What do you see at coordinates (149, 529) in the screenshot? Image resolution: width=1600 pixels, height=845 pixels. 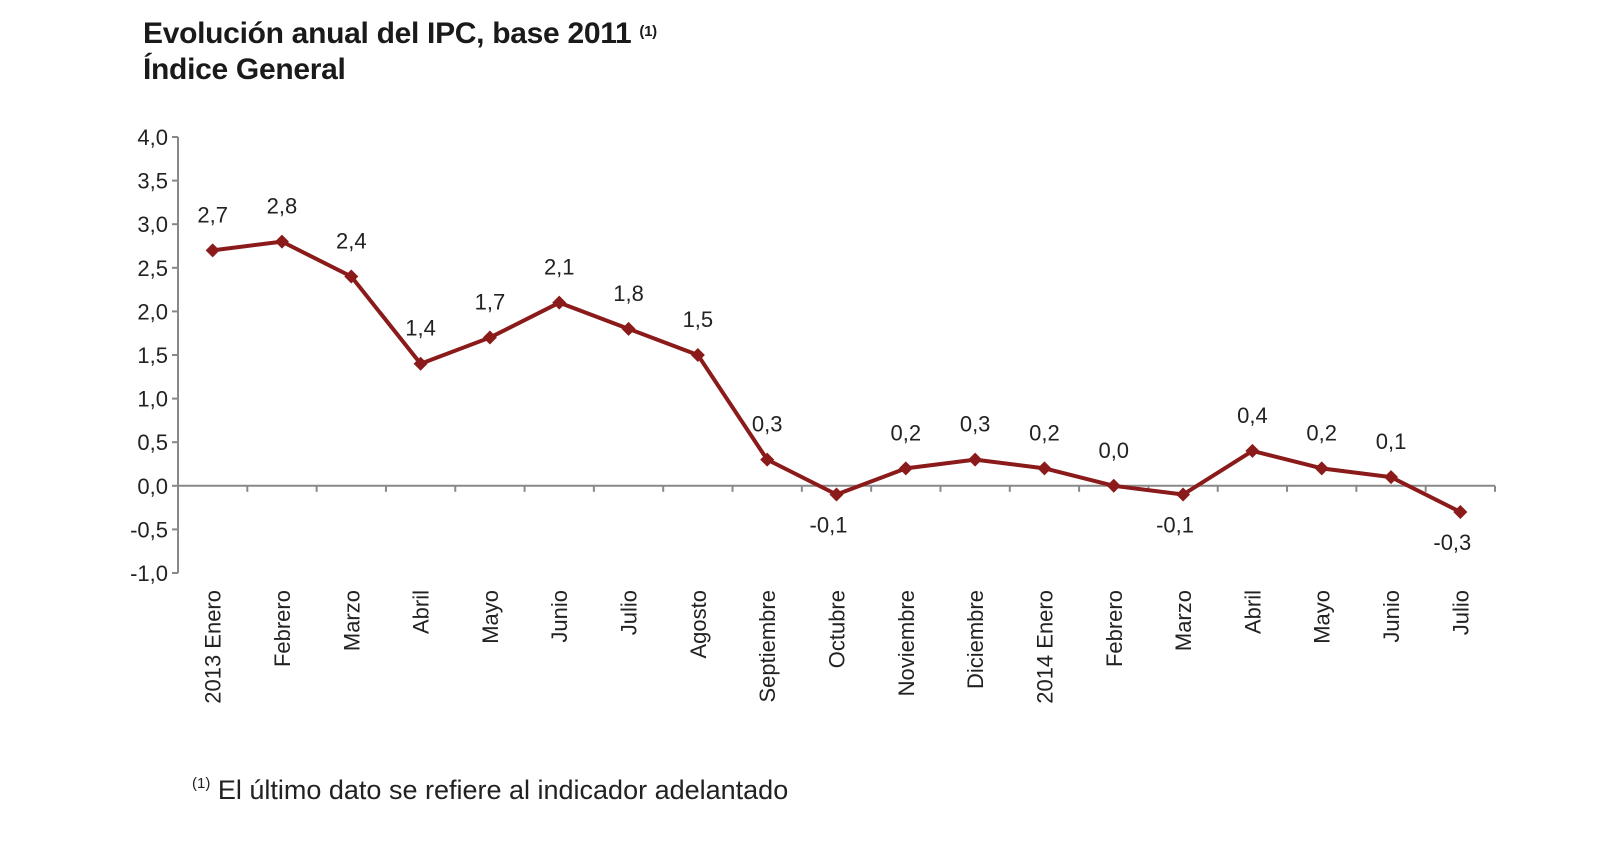 I see `y-tick-label: -0,5` at bounding box center [149, 529].